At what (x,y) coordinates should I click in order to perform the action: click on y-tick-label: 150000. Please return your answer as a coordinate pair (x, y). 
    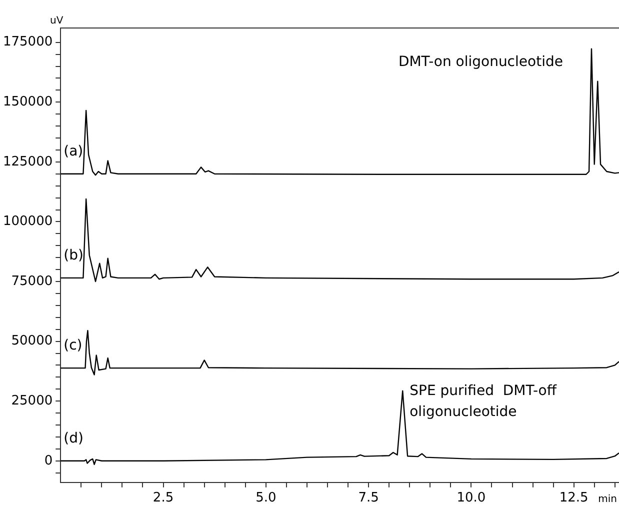
    Looking at the image, I should click on (27, 102).